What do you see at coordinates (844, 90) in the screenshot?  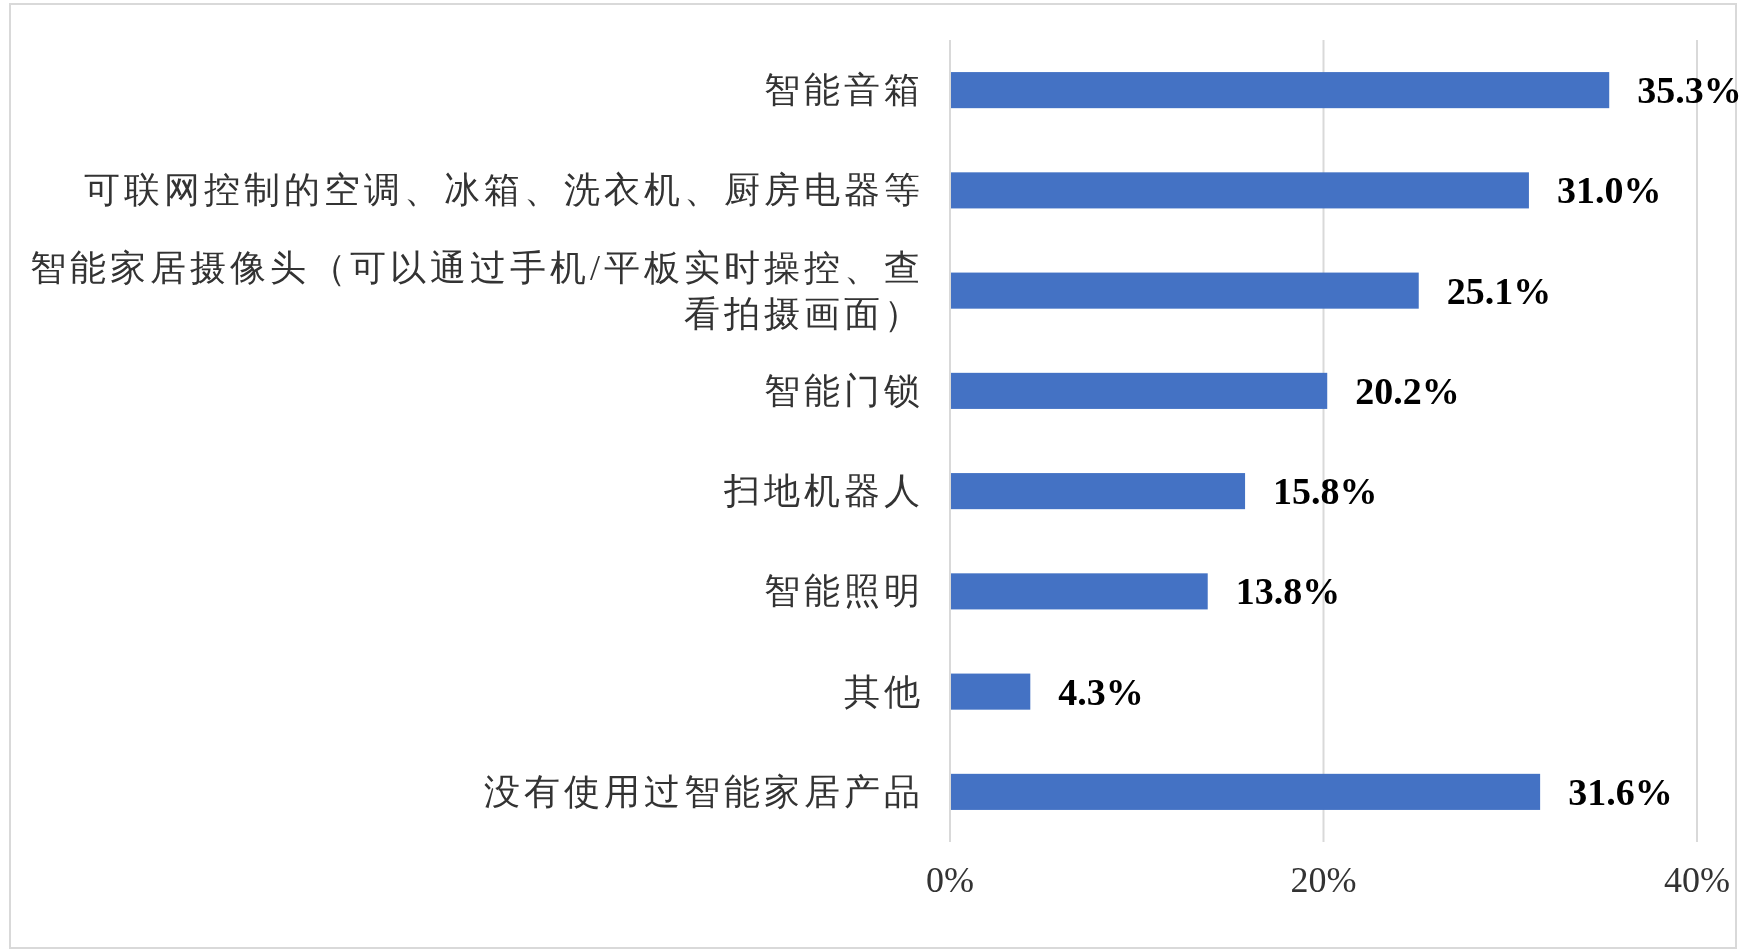 I see `y-tick-label: 智能音箱` at bounding box center [844, 90].